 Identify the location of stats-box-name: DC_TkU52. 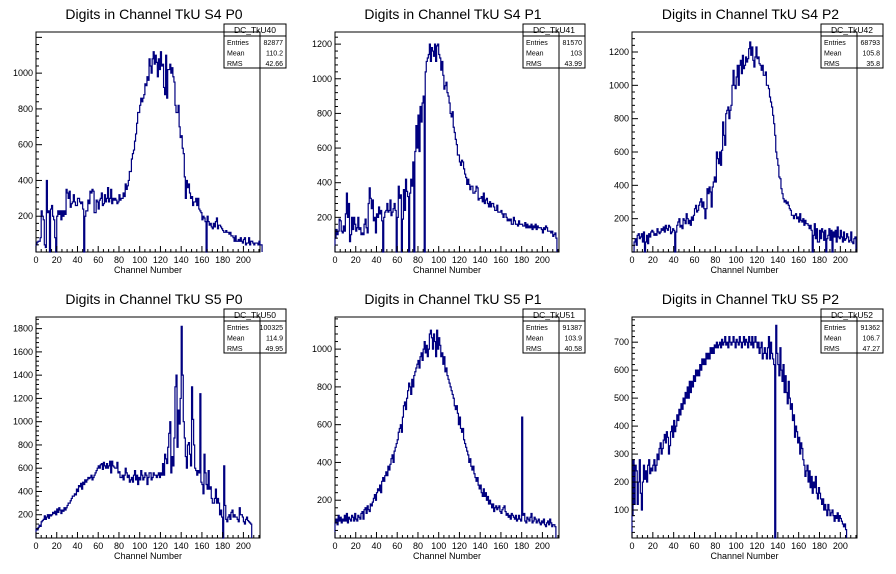
(852, 315).